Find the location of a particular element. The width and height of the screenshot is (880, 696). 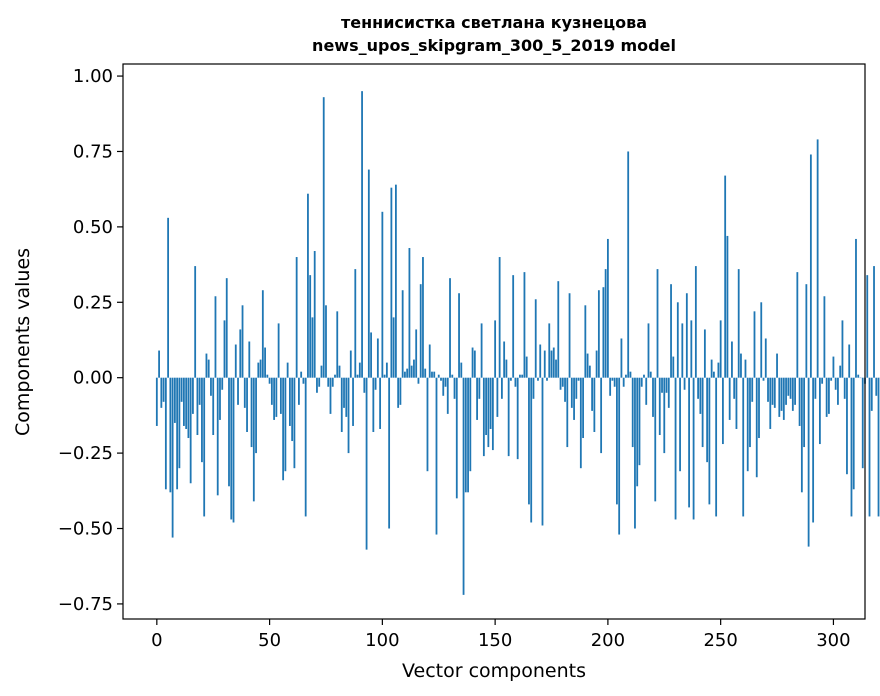

y-axis-ticks: −0.75 −0.50 −0.25 0.00 0.25 0.50 0.75 1.00 is located at coordinates (90, 340).